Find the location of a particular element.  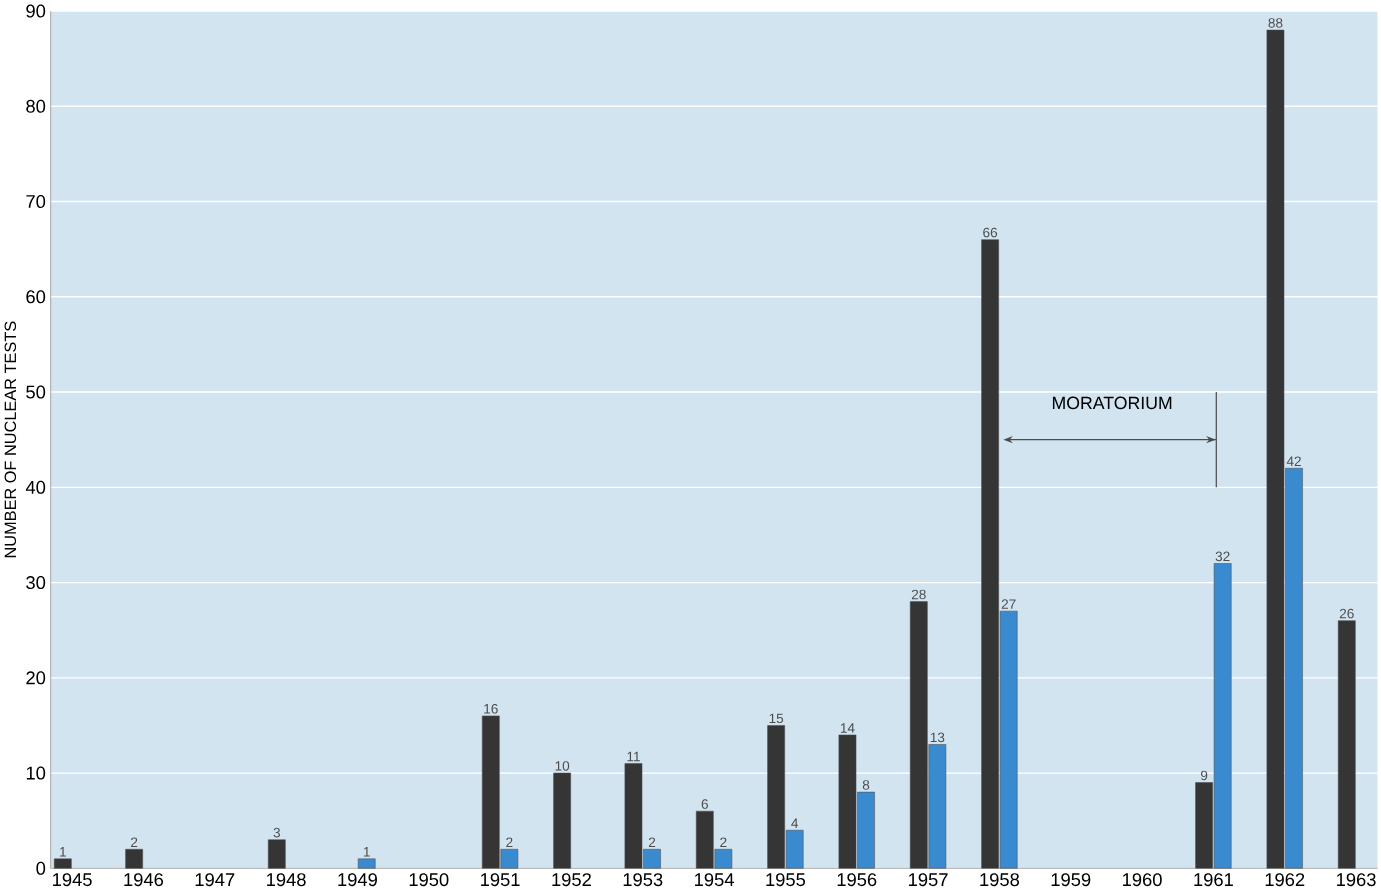

data-label: 6 is located at coordinates (704, 804).